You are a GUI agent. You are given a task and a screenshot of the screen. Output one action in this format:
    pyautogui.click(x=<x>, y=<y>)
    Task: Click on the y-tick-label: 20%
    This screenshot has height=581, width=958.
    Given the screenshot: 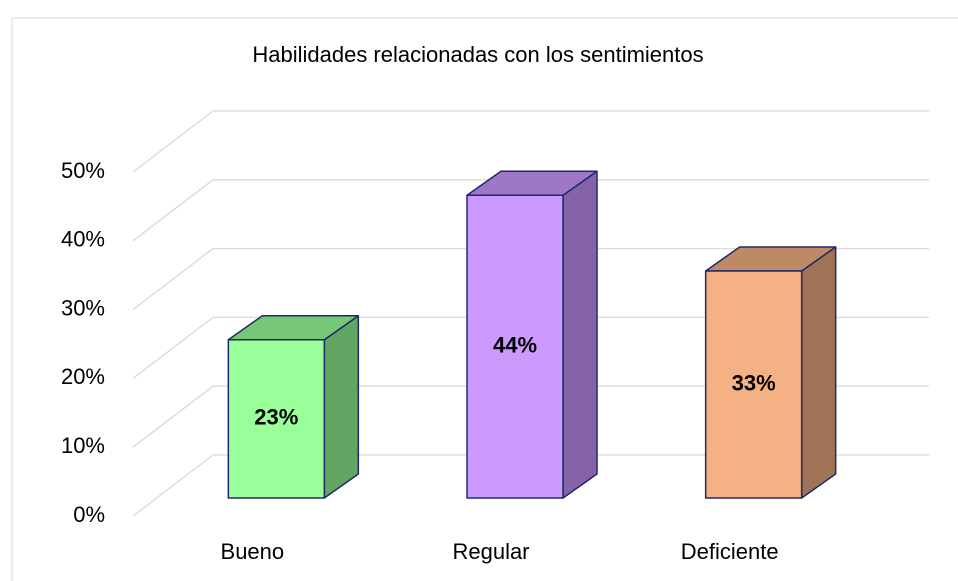 What is the action you would take?
    pyautogui.click(x=83, y=376)
    